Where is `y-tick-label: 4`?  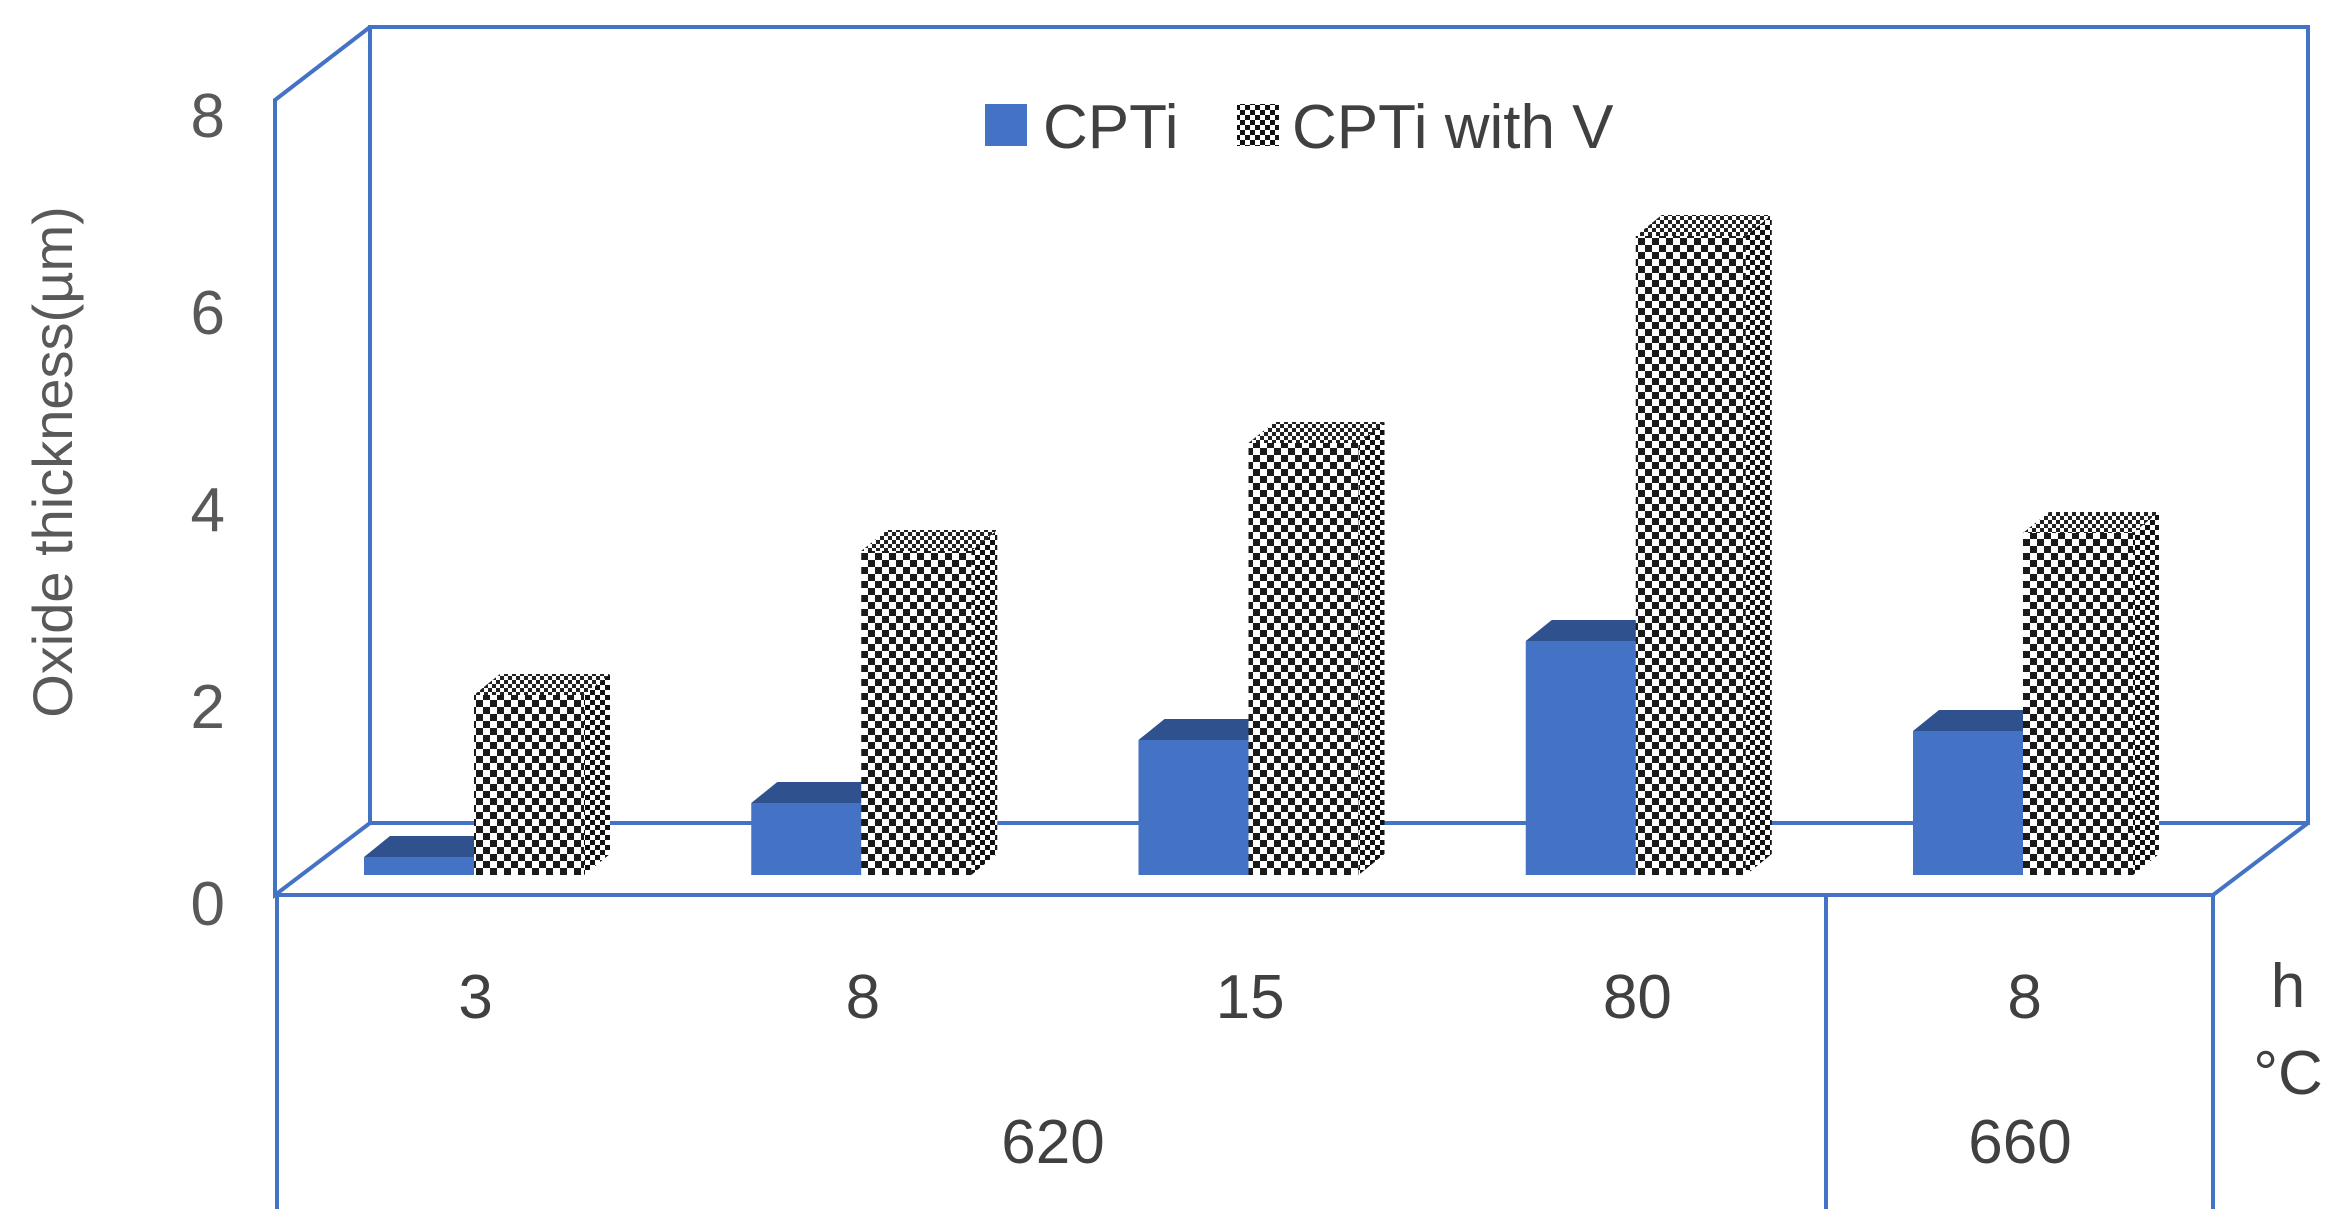 y-tick-label: 4 is located at coordinates (208, 510).